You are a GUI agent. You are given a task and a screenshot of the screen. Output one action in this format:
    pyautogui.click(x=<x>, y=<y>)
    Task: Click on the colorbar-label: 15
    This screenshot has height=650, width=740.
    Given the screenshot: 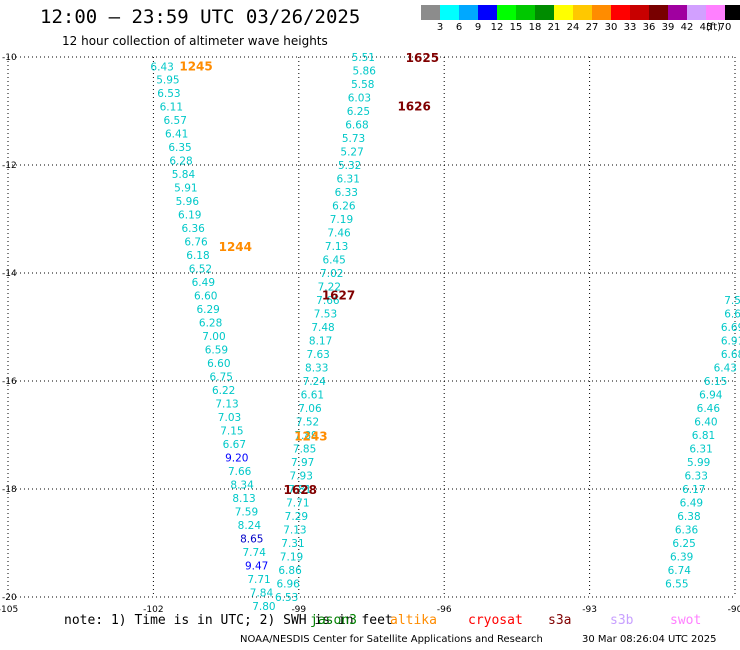 What is the action you would take?
    pyautogui.click(x=516, y=27)
    